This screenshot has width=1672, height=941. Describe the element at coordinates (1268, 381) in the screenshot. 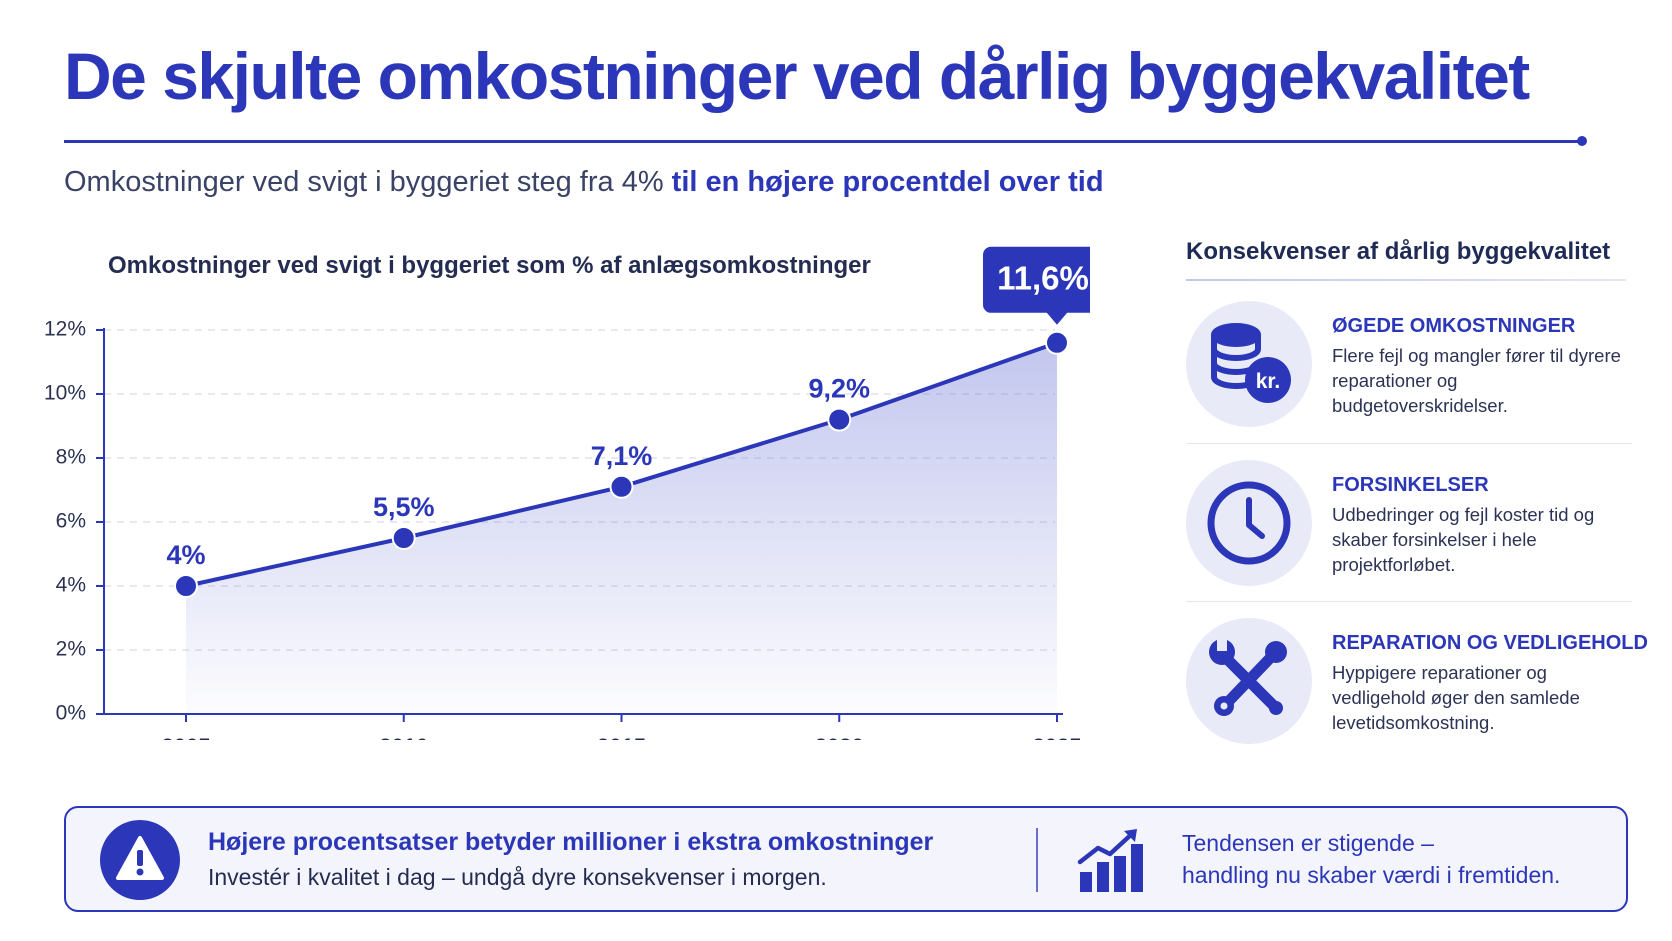

I see `svg-text: kr.` at that location.